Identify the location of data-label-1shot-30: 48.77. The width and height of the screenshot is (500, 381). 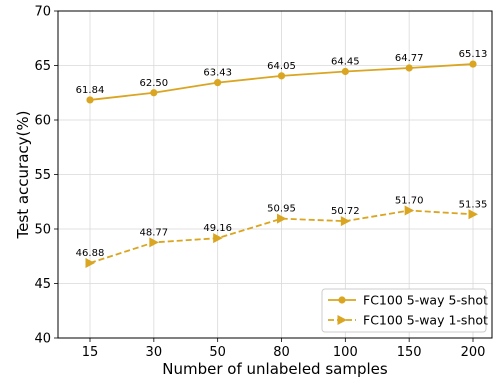
(154, 232).